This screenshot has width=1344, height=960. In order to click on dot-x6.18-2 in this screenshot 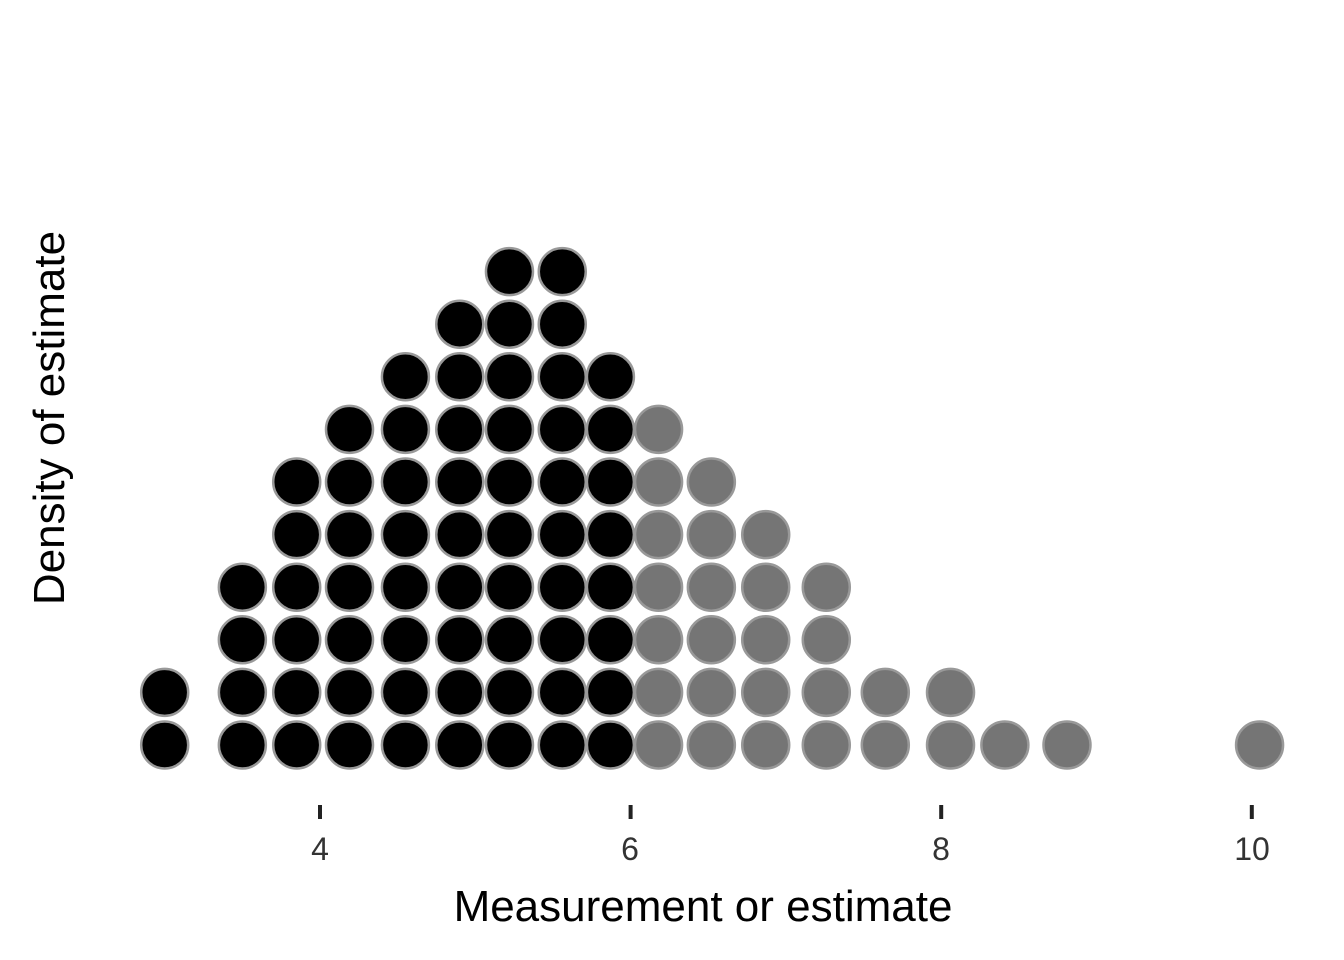, I will do `click(658, 692)`.